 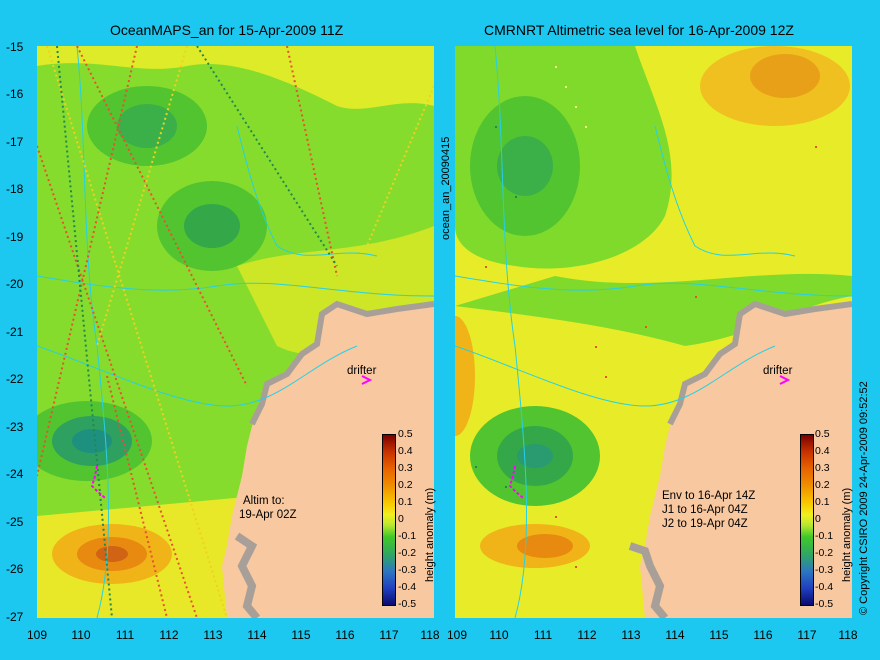 I want to click on cbar-tick-left: 0.1, so click(x=405, y=502).